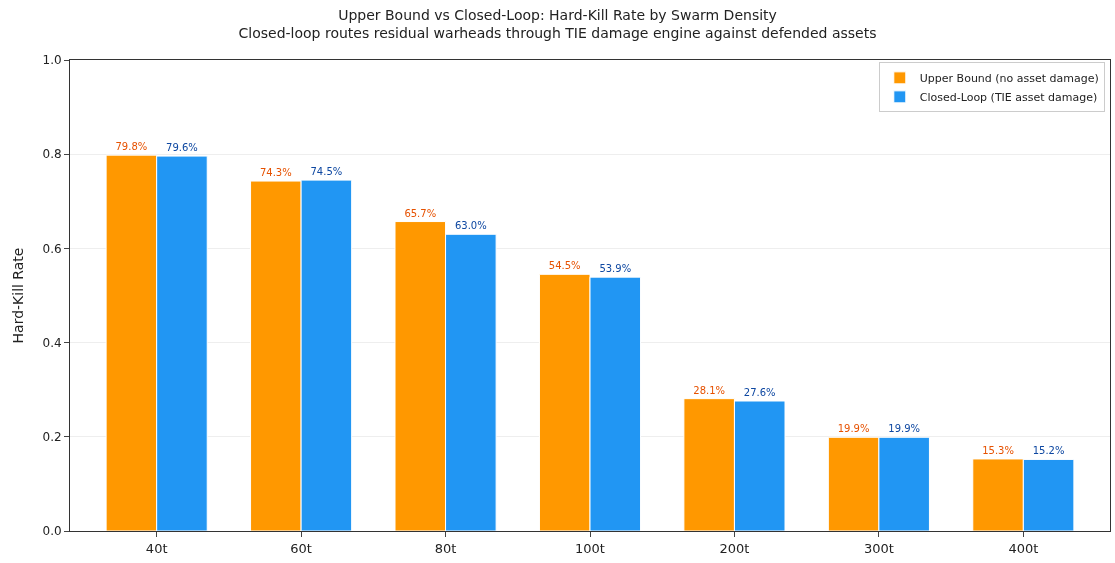 The height and width of the screenshot is (563, 1115). Describe the element at coordinates (52, 248) in the screenshot. I see `y-tick-label: 0.6` at that location.